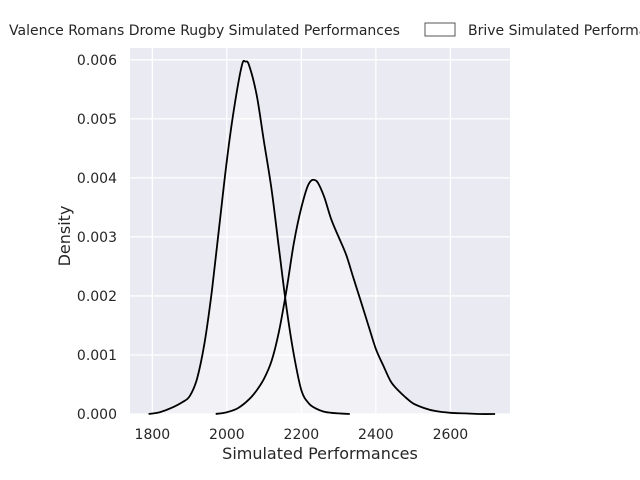  Describe the element at coordinates (97, 120) in the screenshot. I see `y-tick-label: 0.005` at that location.